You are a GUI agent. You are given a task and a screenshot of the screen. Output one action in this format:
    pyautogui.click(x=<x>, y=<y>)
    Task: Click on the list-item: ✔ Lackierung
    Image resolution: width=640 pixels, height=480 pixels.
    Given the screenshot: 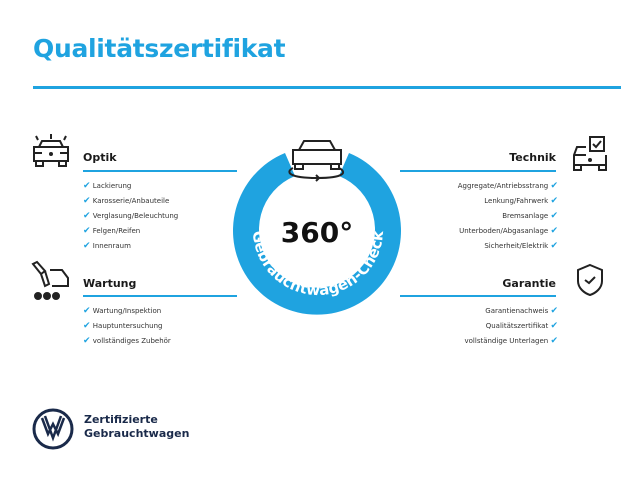 What is the action you would take?
    pyautogui.click(x=107, y=186)
    